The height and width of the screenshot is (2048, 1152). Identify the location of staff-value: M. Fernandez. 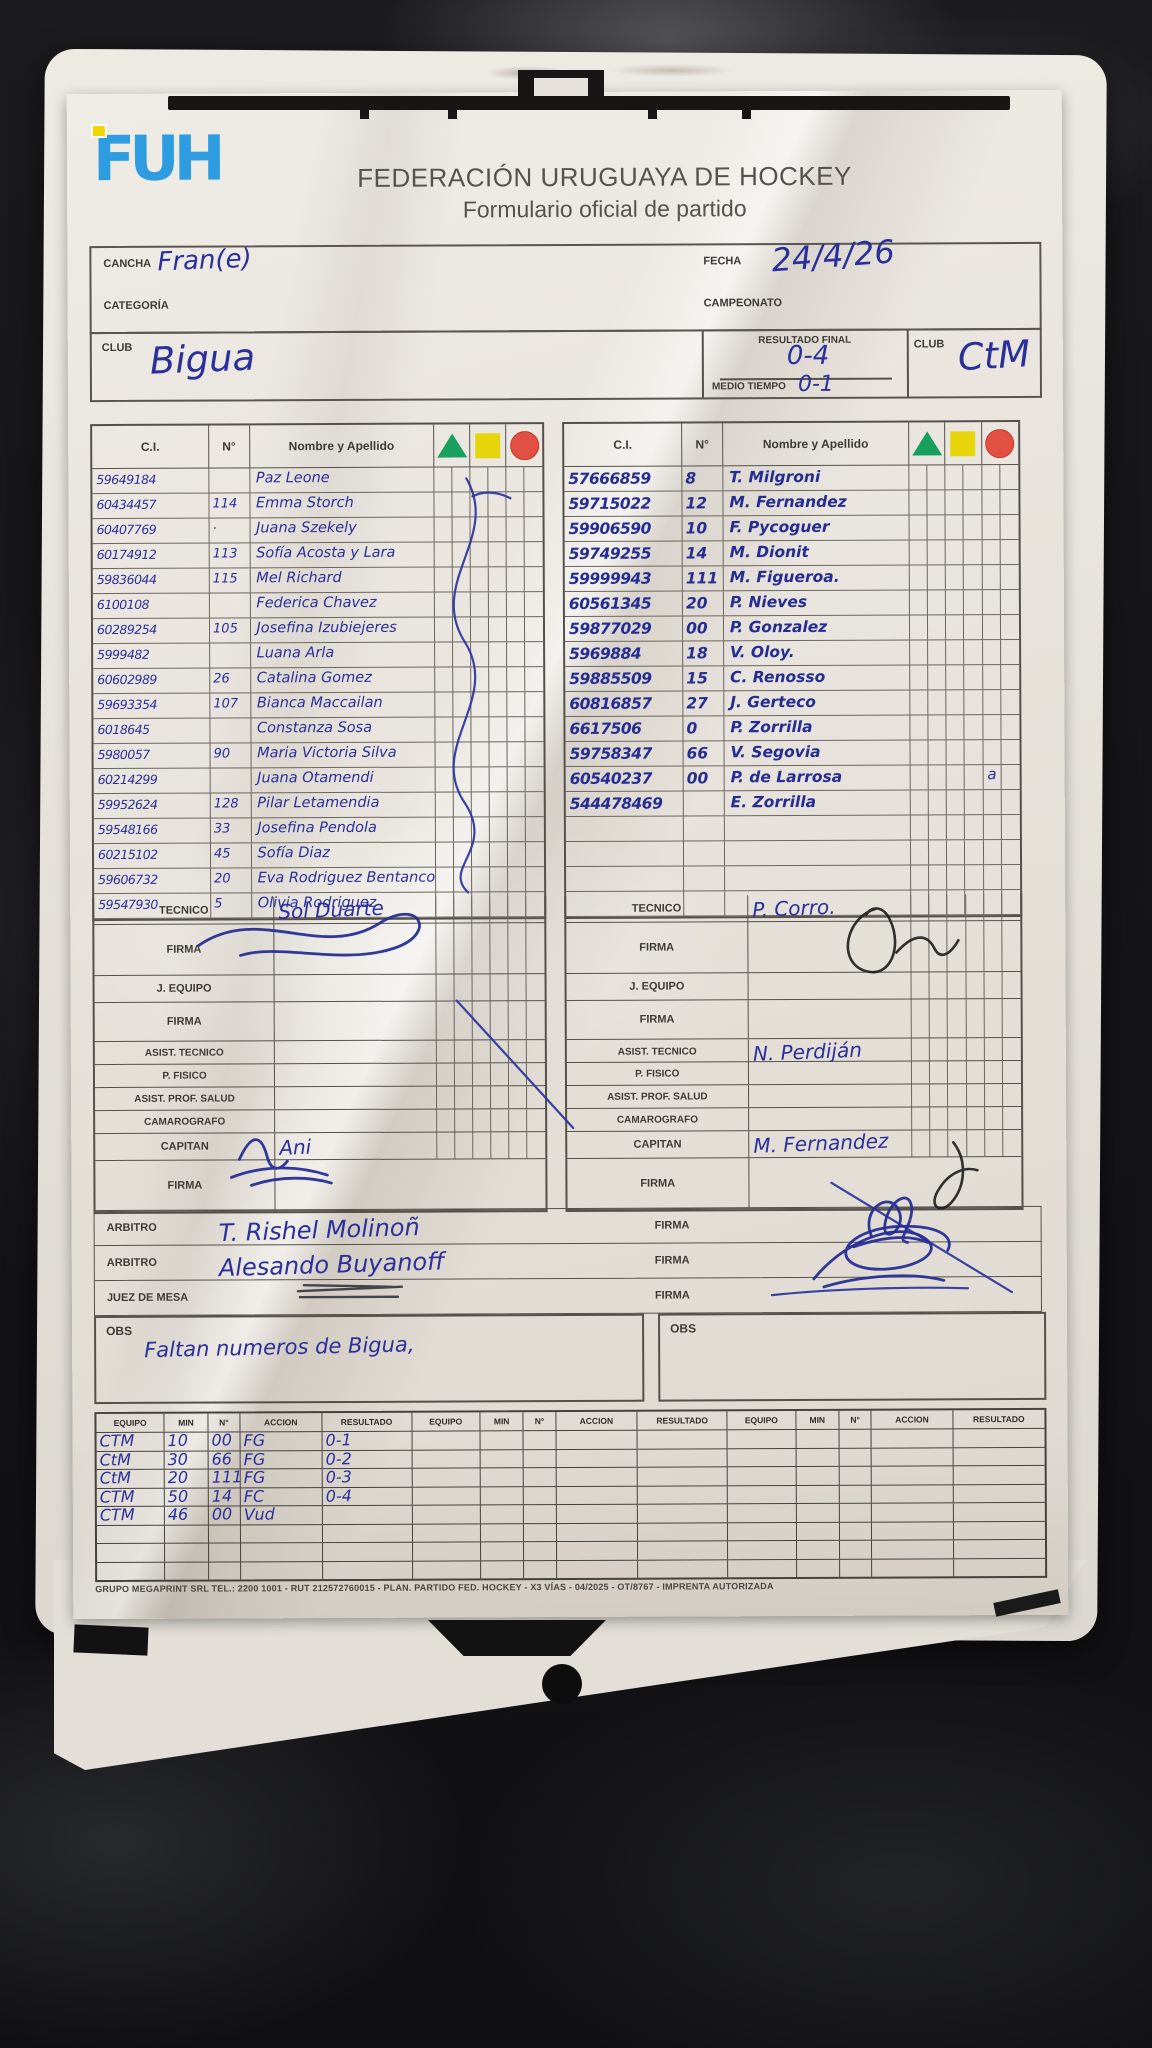
(830, 1143).